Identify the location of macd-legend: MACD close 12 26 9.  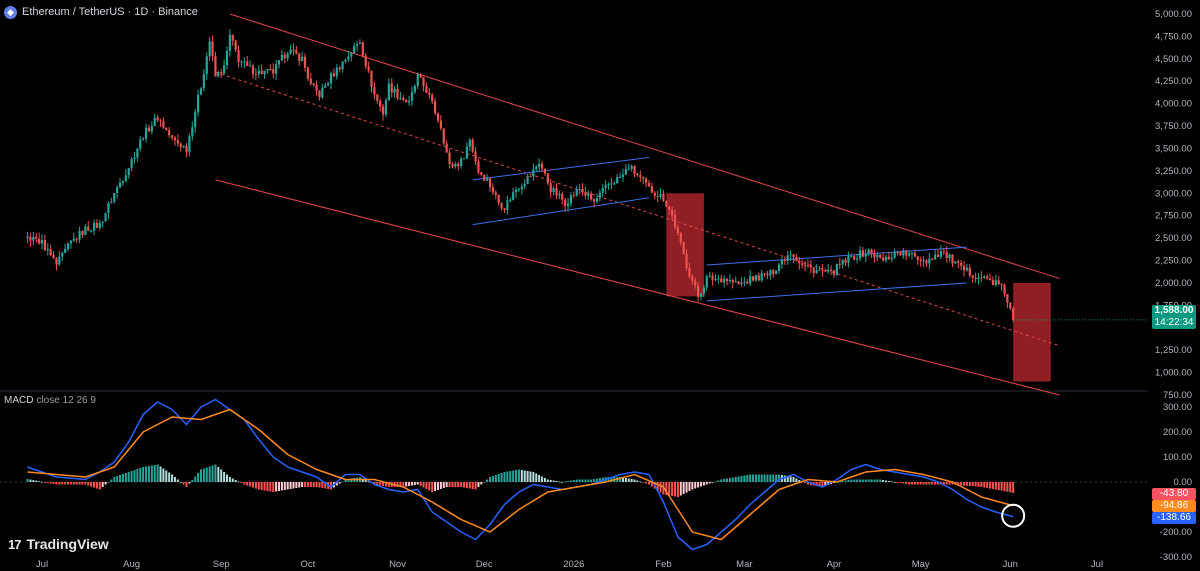
(50, 400).